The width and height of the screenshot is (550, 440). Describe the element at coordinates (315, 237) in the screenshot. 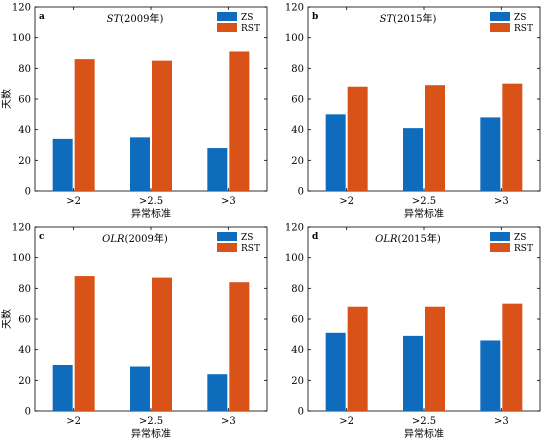

I see `panel-letter: d` at that location.